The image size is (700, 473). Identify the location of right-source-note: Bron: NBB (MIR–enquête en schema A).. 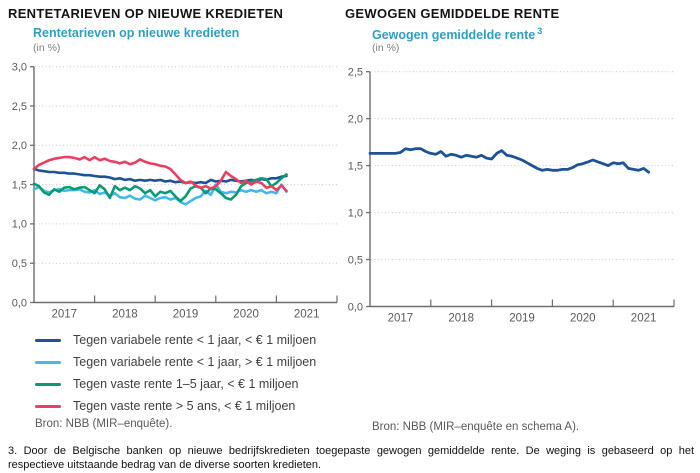
(476, 427).